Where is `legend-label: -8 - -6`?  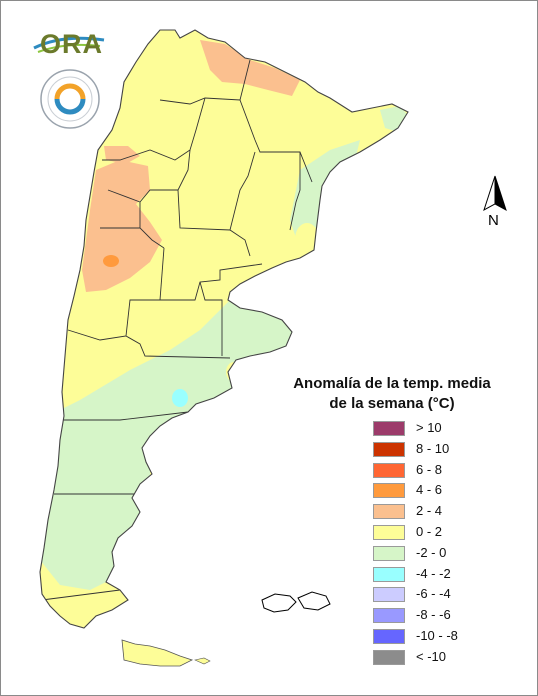
legend-label: -8 - -6 is located at coordinates (433, 615).